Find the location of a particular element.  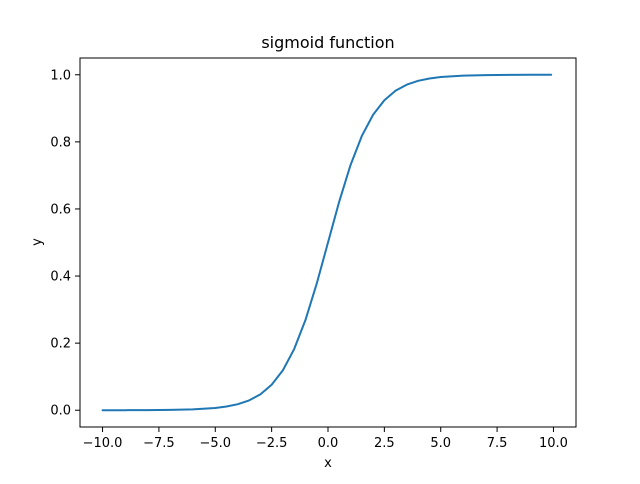

y-axis: 0.0 0.2 0.4 0.6 0.8 1.0 is located at coordinates (65, 243).